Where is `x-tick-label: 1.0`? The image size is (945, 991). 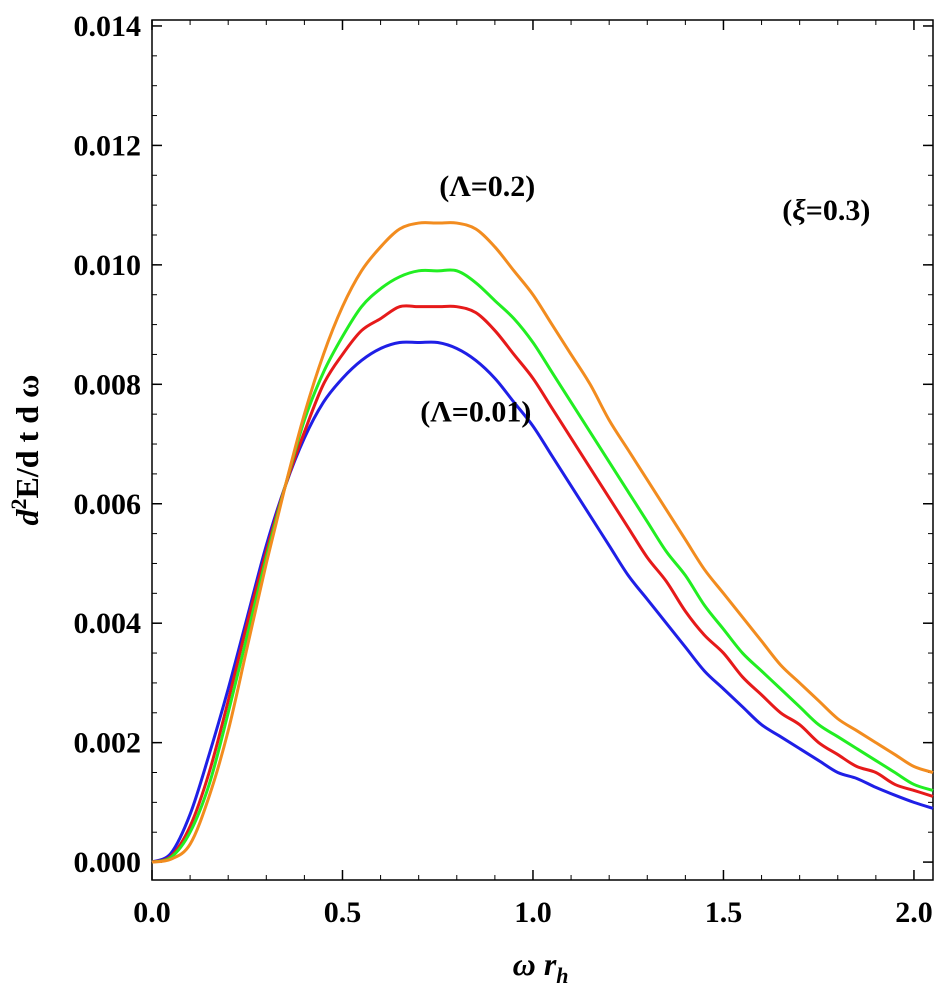
x-tick-label: 1.0 is located at coordinates (533, 912).